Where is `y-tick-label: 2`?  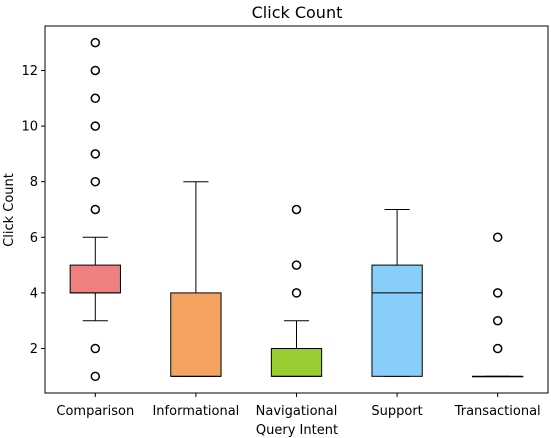
y-tick-label: 2 is located at coordinates (34, 349).